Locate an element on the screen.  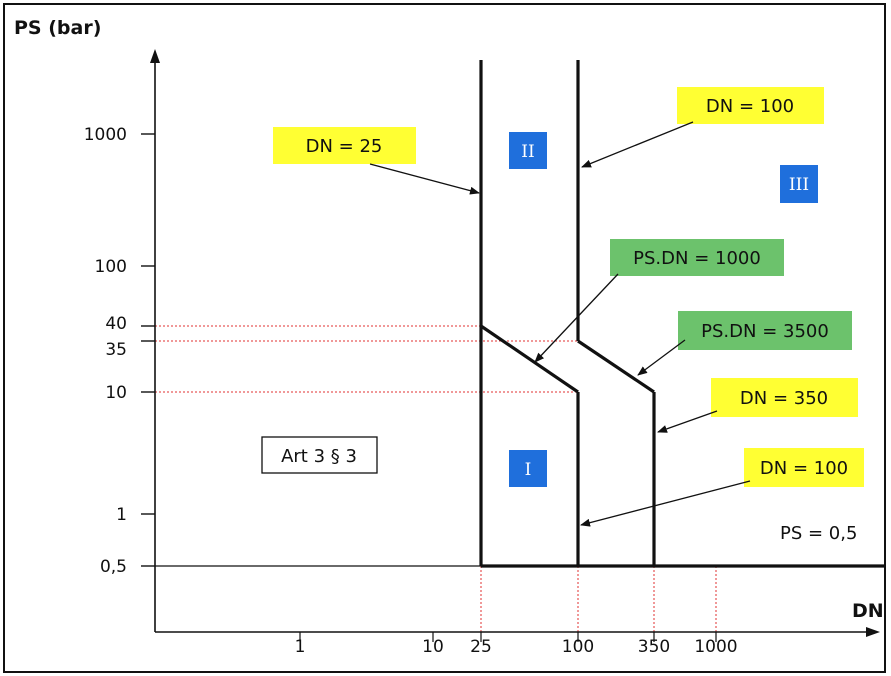
x-axis-arrow is located at coordinates (873, 632).